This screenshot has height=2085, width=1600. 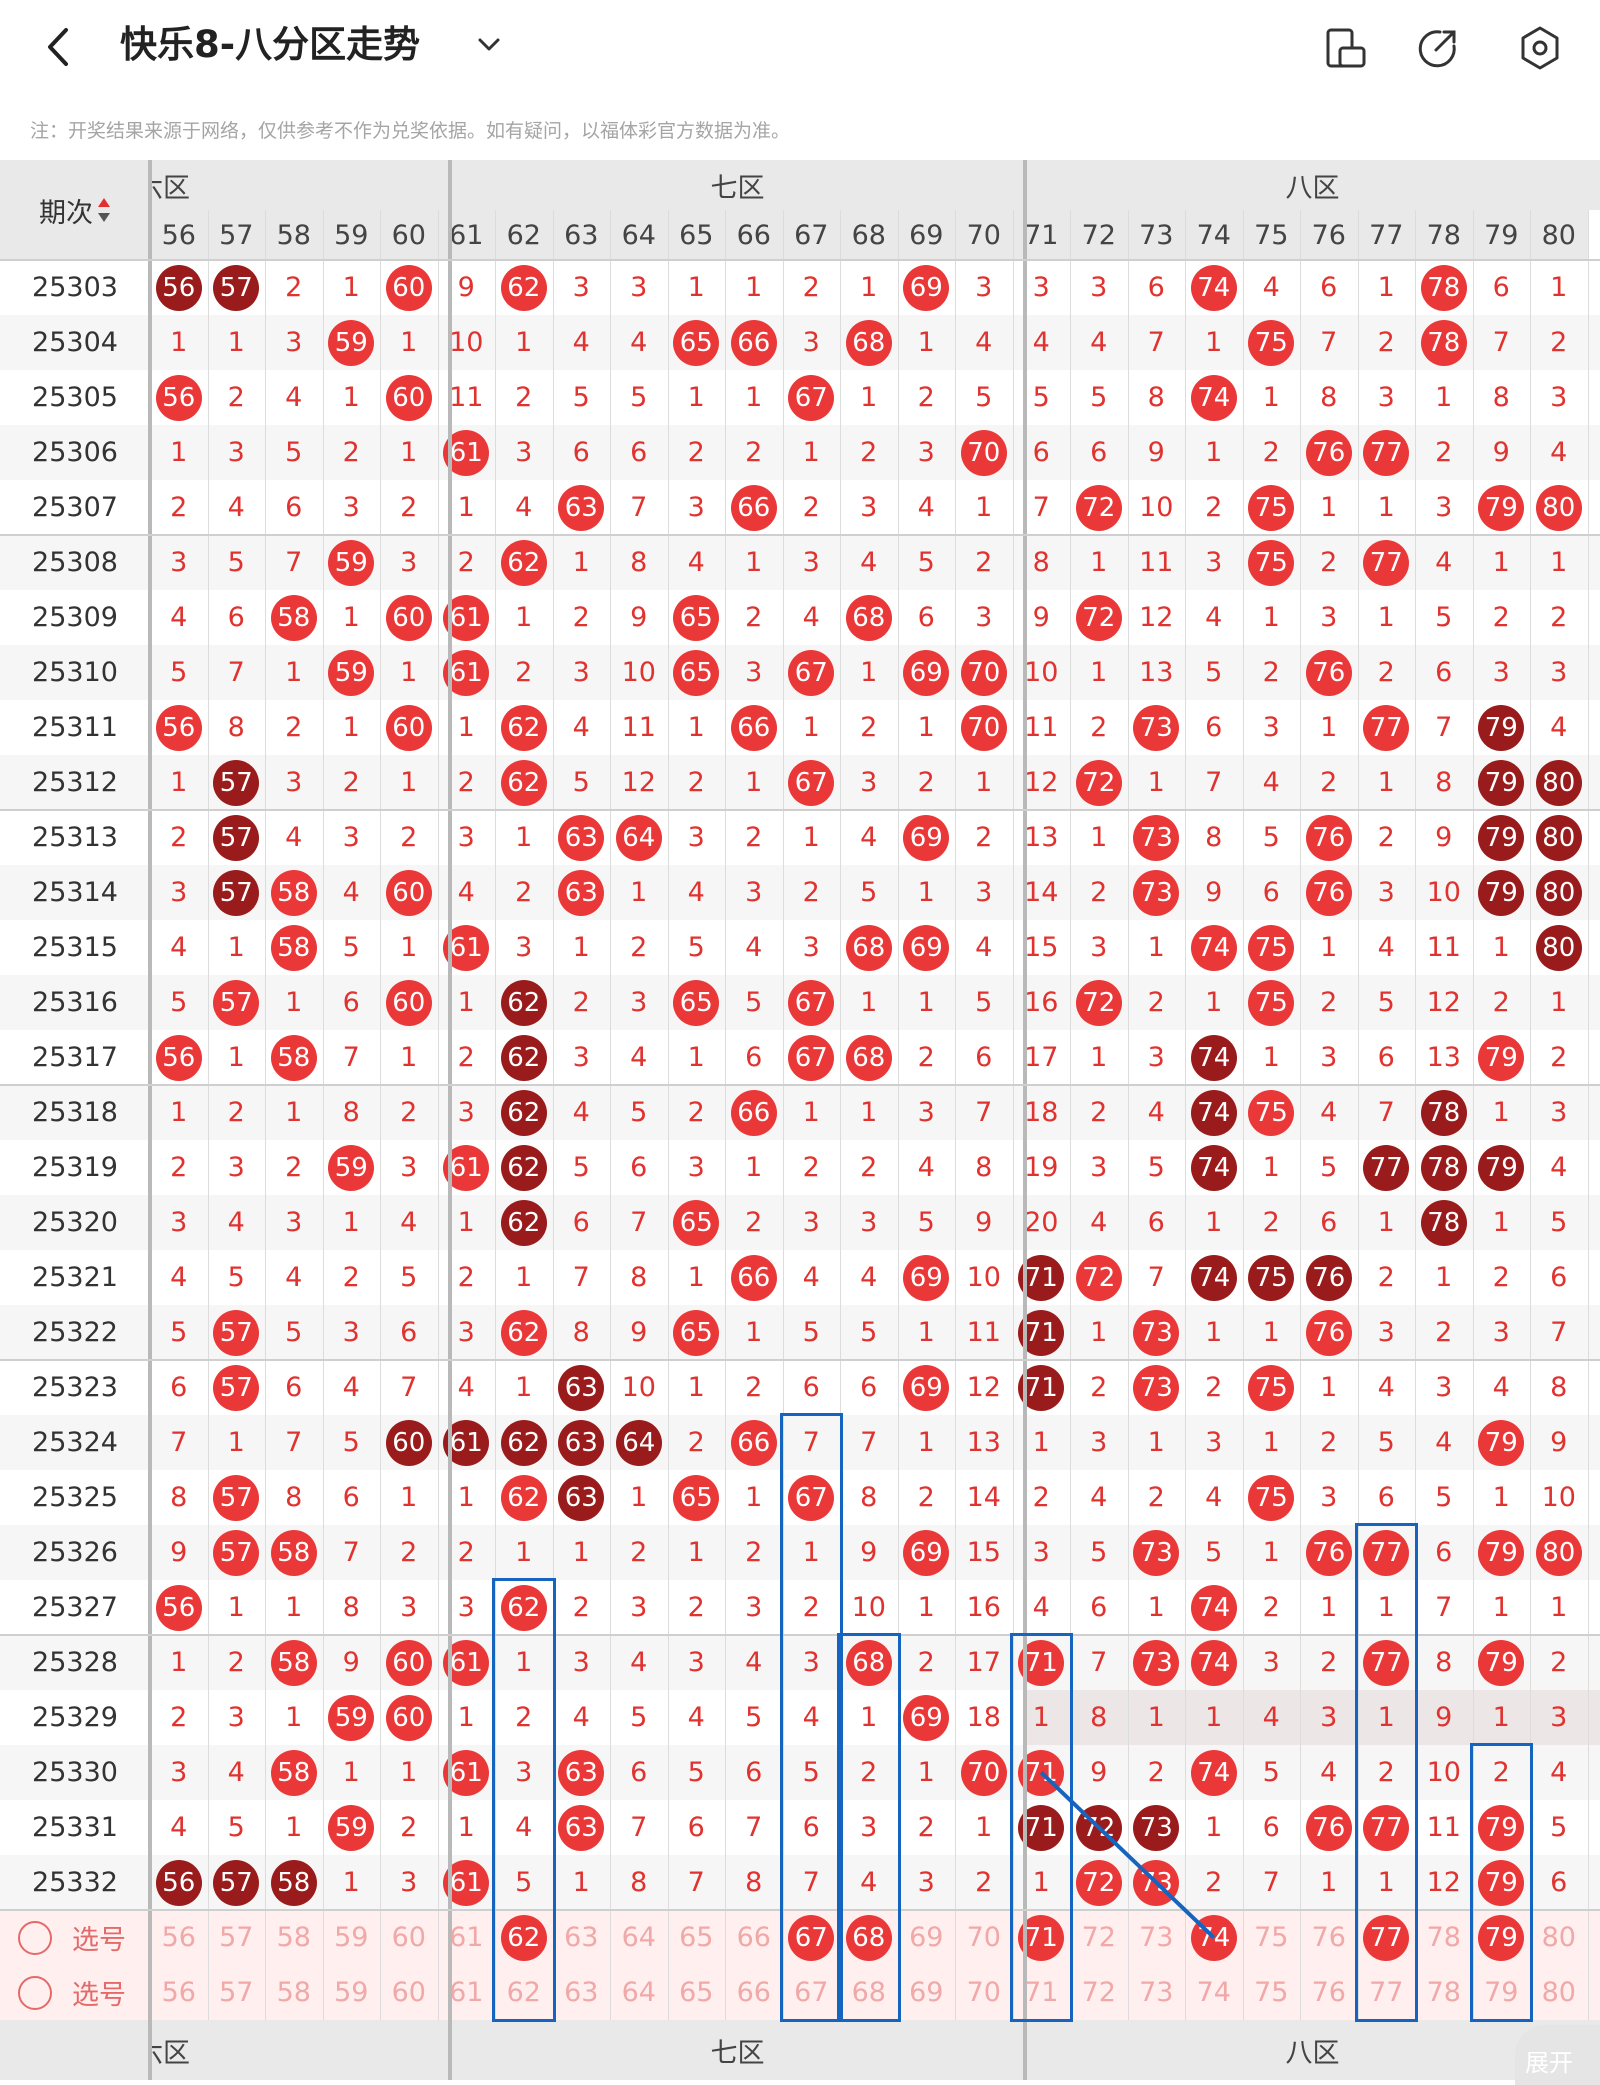 What do you see at coordinates (926, 287) in the screenshot?
I see `drawn-number-ball: 69` at bounding box center [926, 287].